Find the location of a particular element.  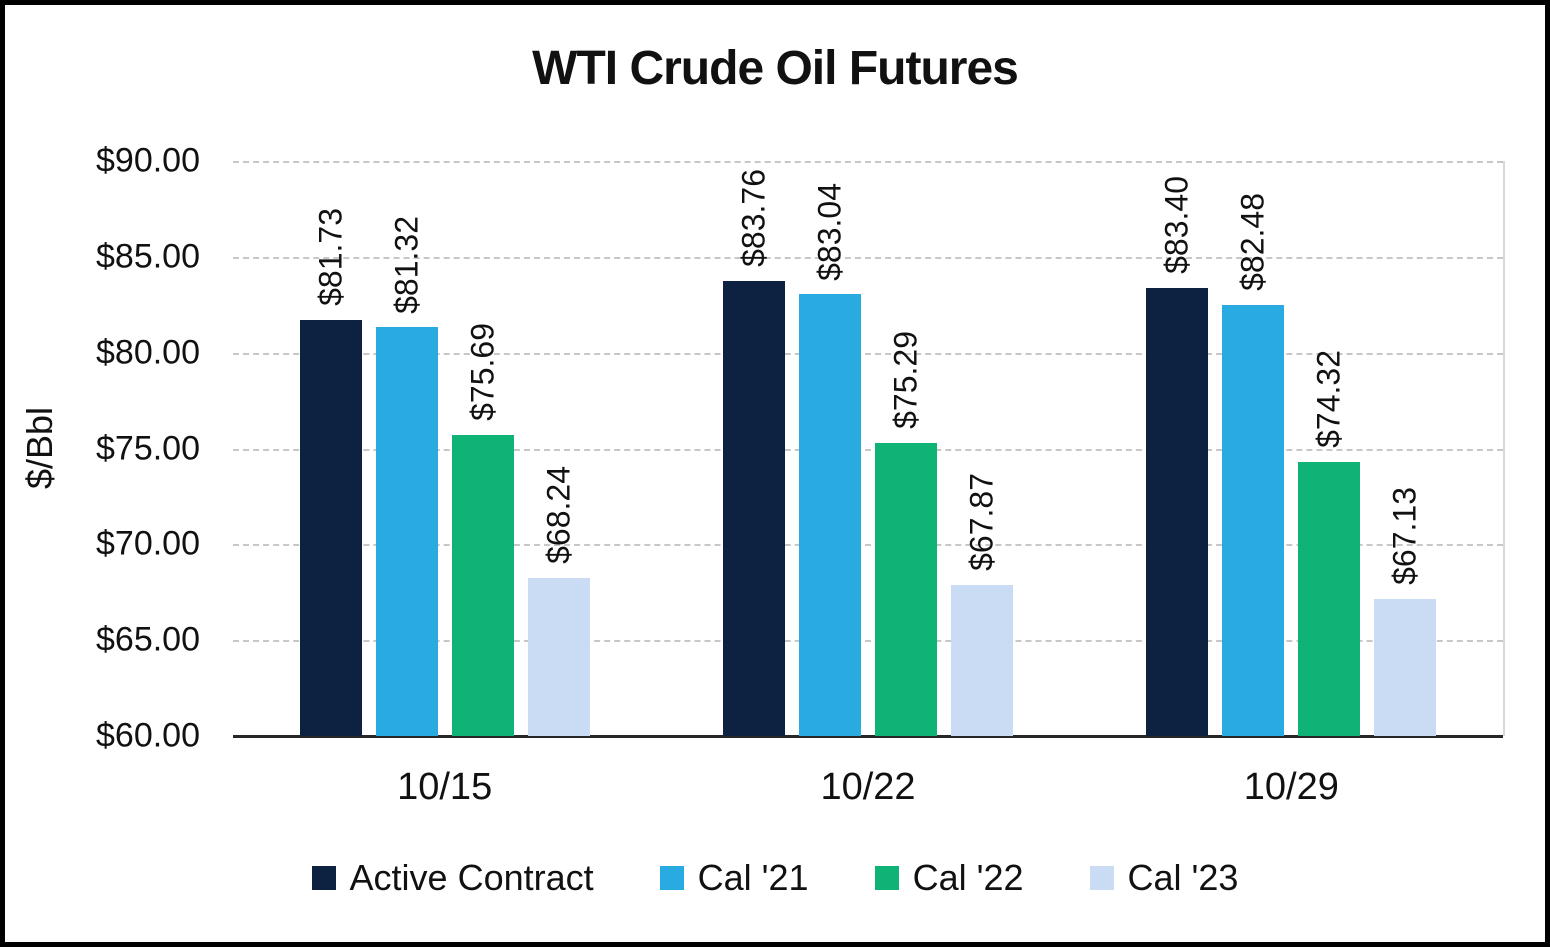

y-tick-label: $80.00 is located at coordinates (148, 352).